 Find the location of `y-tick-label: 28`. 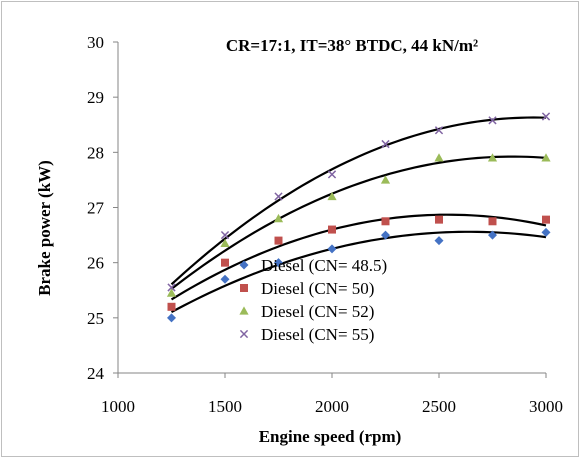

y-tick-label: 28 is located at coordinates (95, 152).